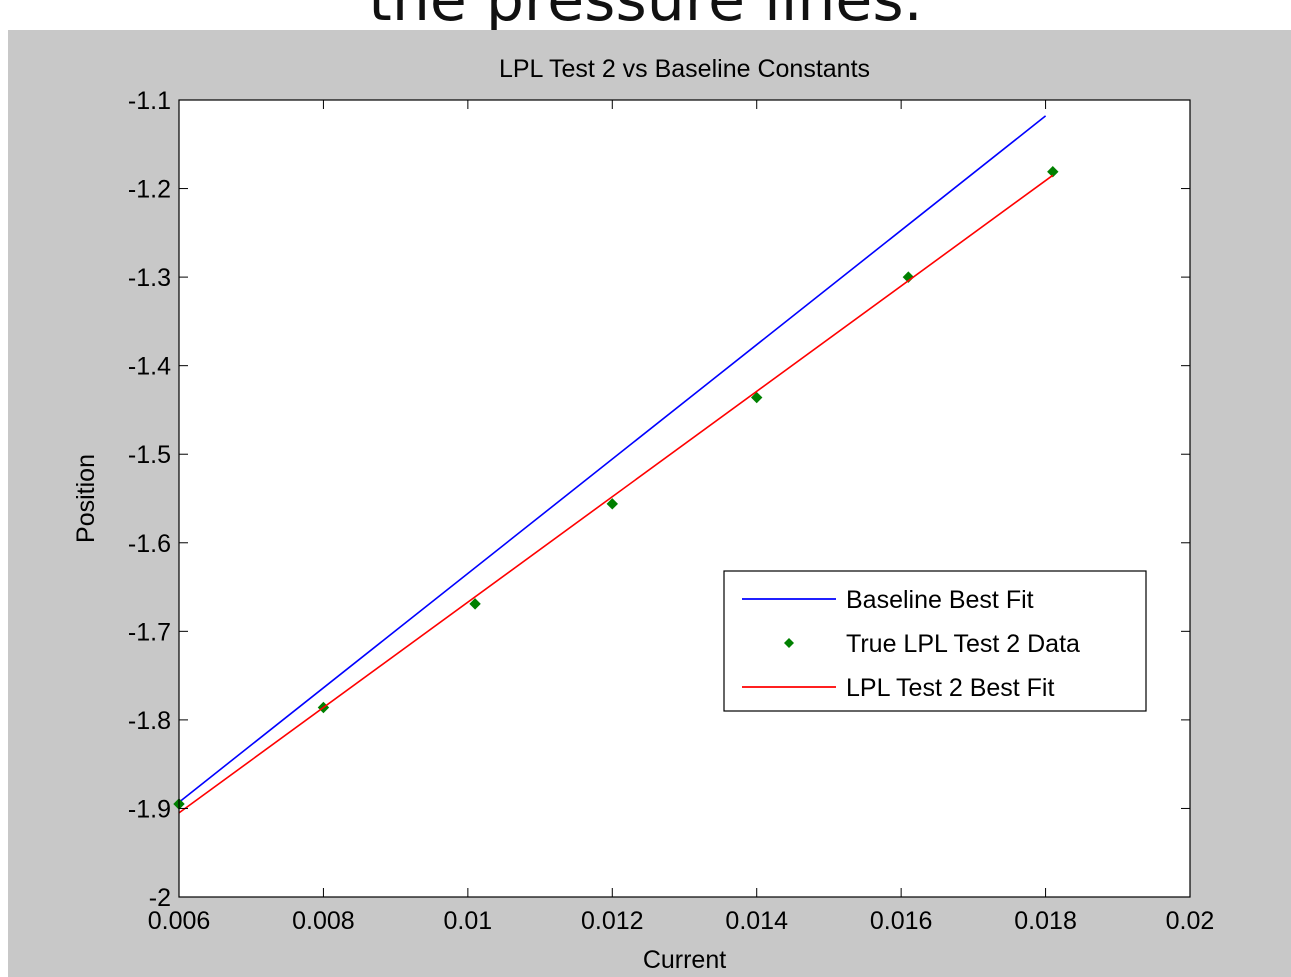 Image resolution: width=1291 pixels, height=977 pixels. I want to click on legend-entry-label: LPL Test 2 Best Fit, so click(950, 688).